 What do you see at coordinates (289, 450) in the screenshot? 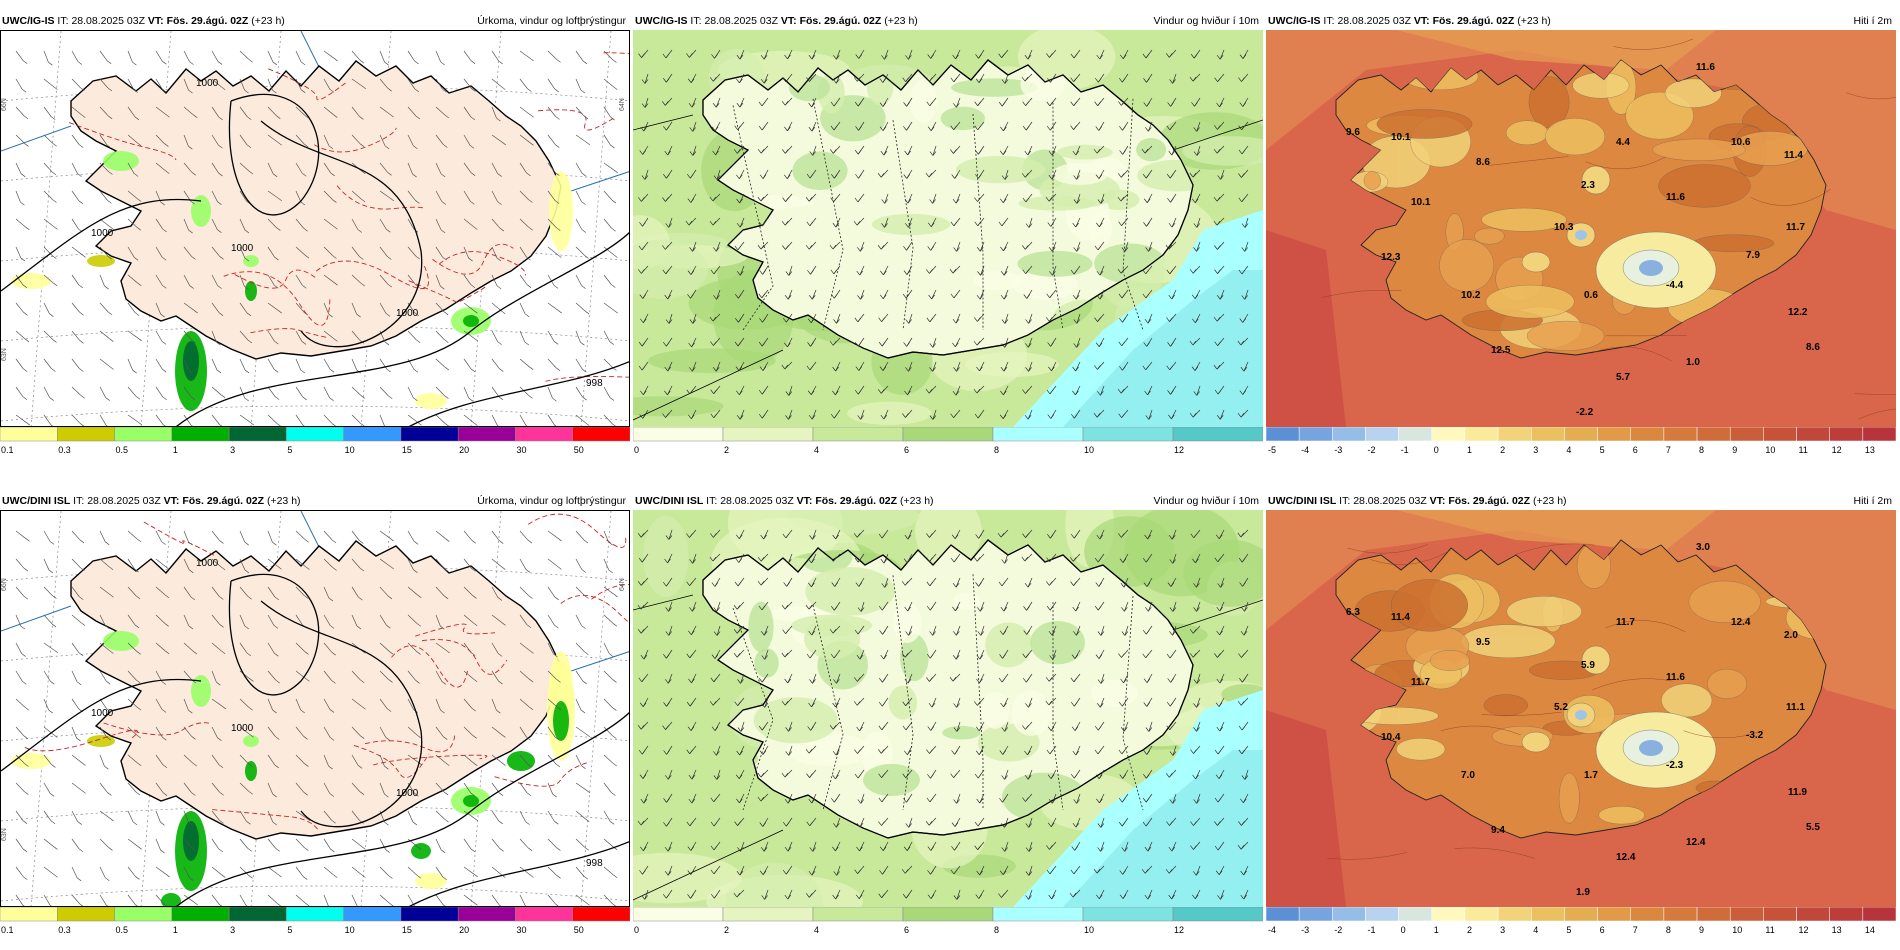
I see `colorbar-tick: 5` at bounding box center [289, 450].